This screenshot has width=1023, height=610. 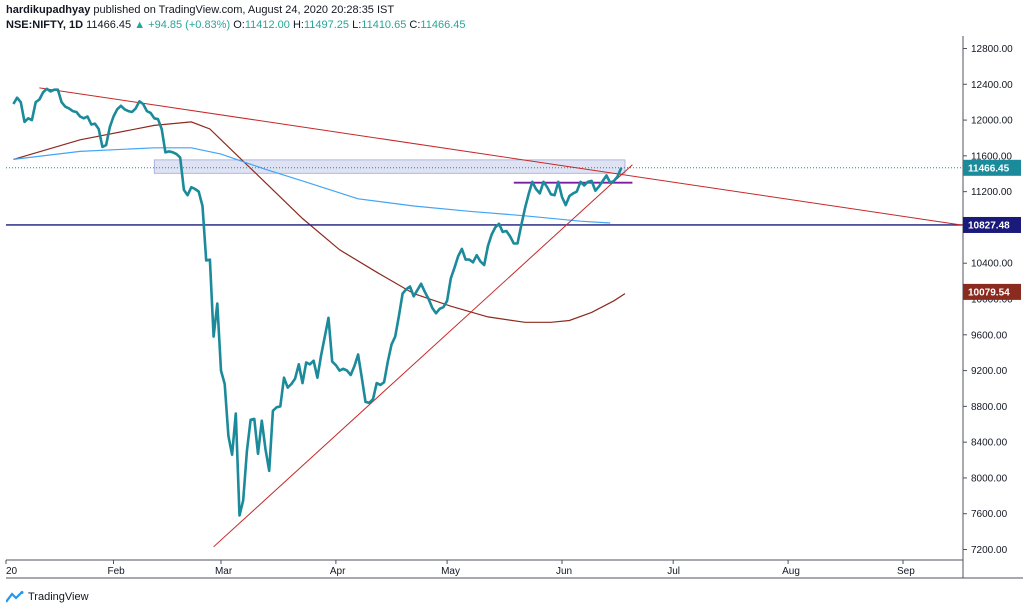 I want to click on low-label: L:, so click(x=357, y=25).